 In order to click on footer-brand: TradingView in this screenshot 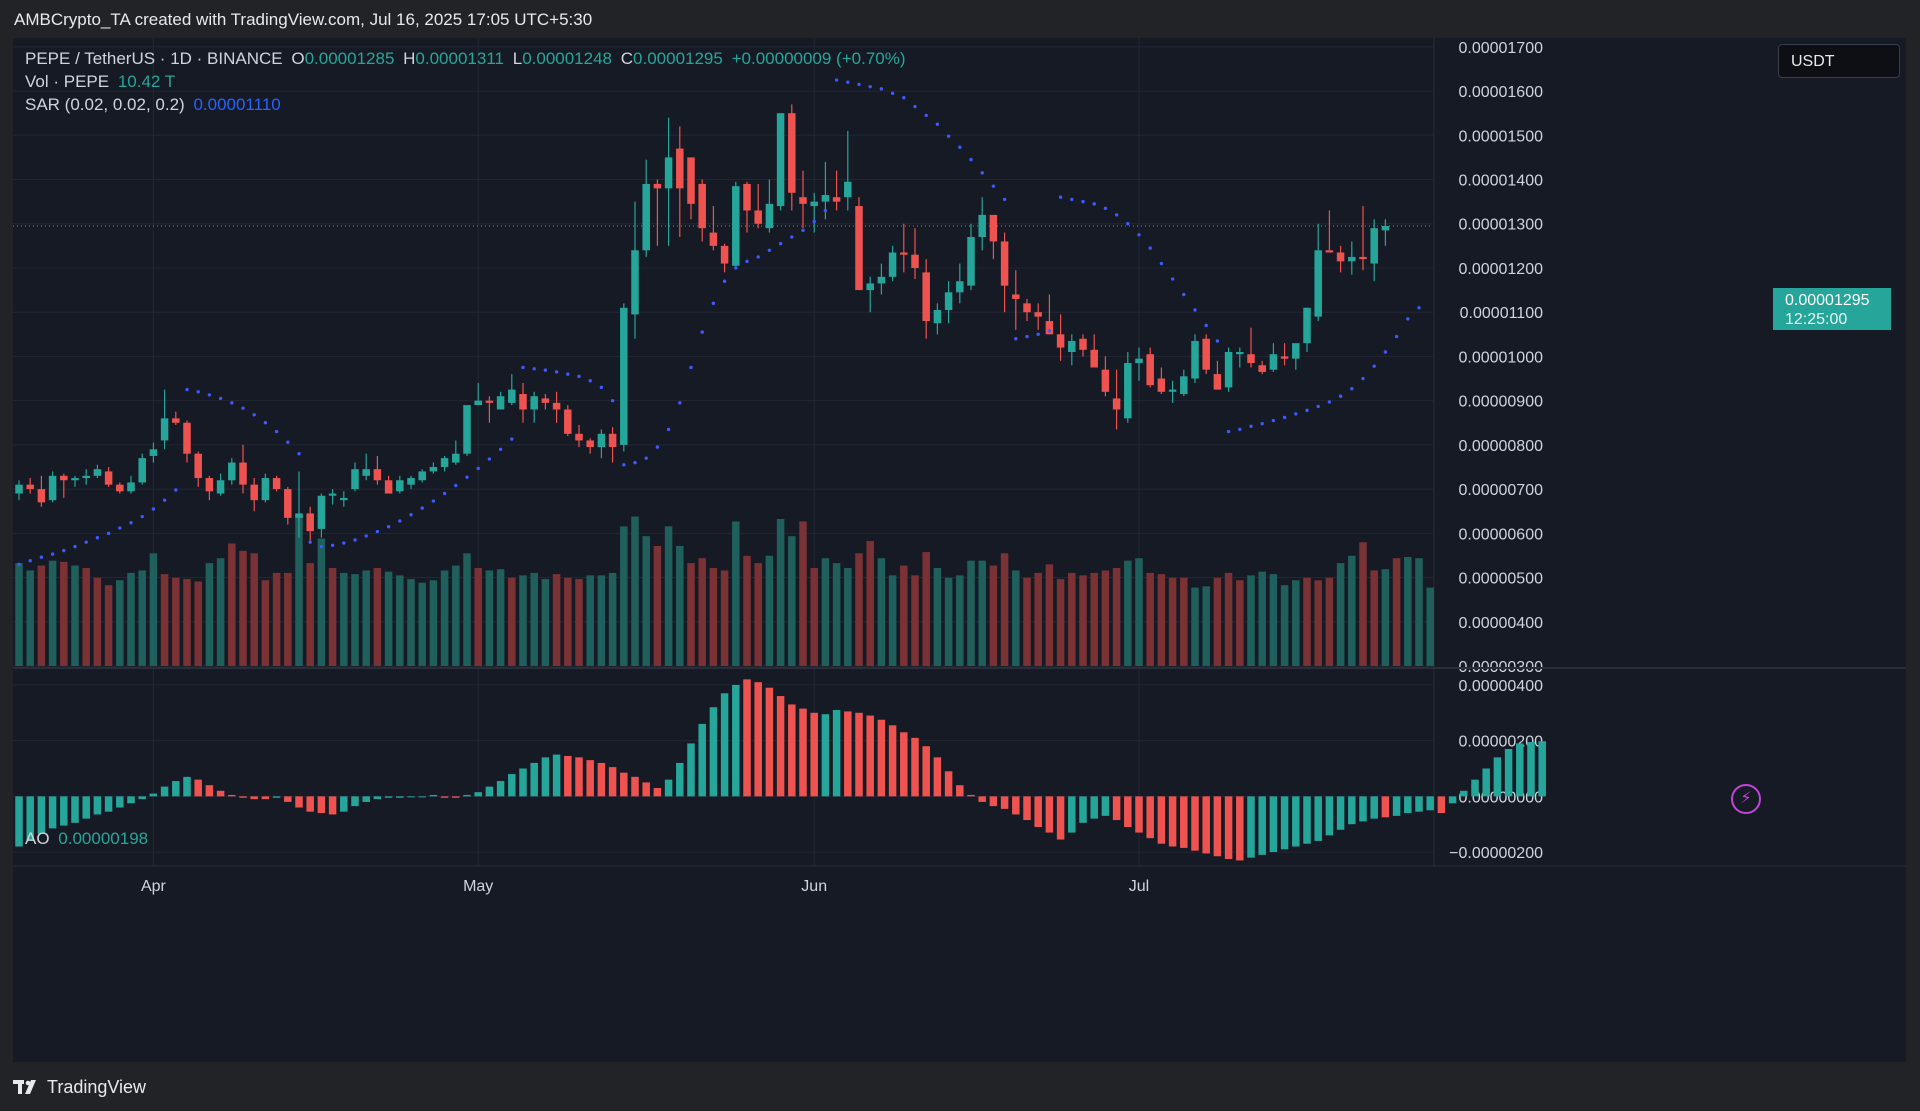, I will do `click(79, 1087)`.